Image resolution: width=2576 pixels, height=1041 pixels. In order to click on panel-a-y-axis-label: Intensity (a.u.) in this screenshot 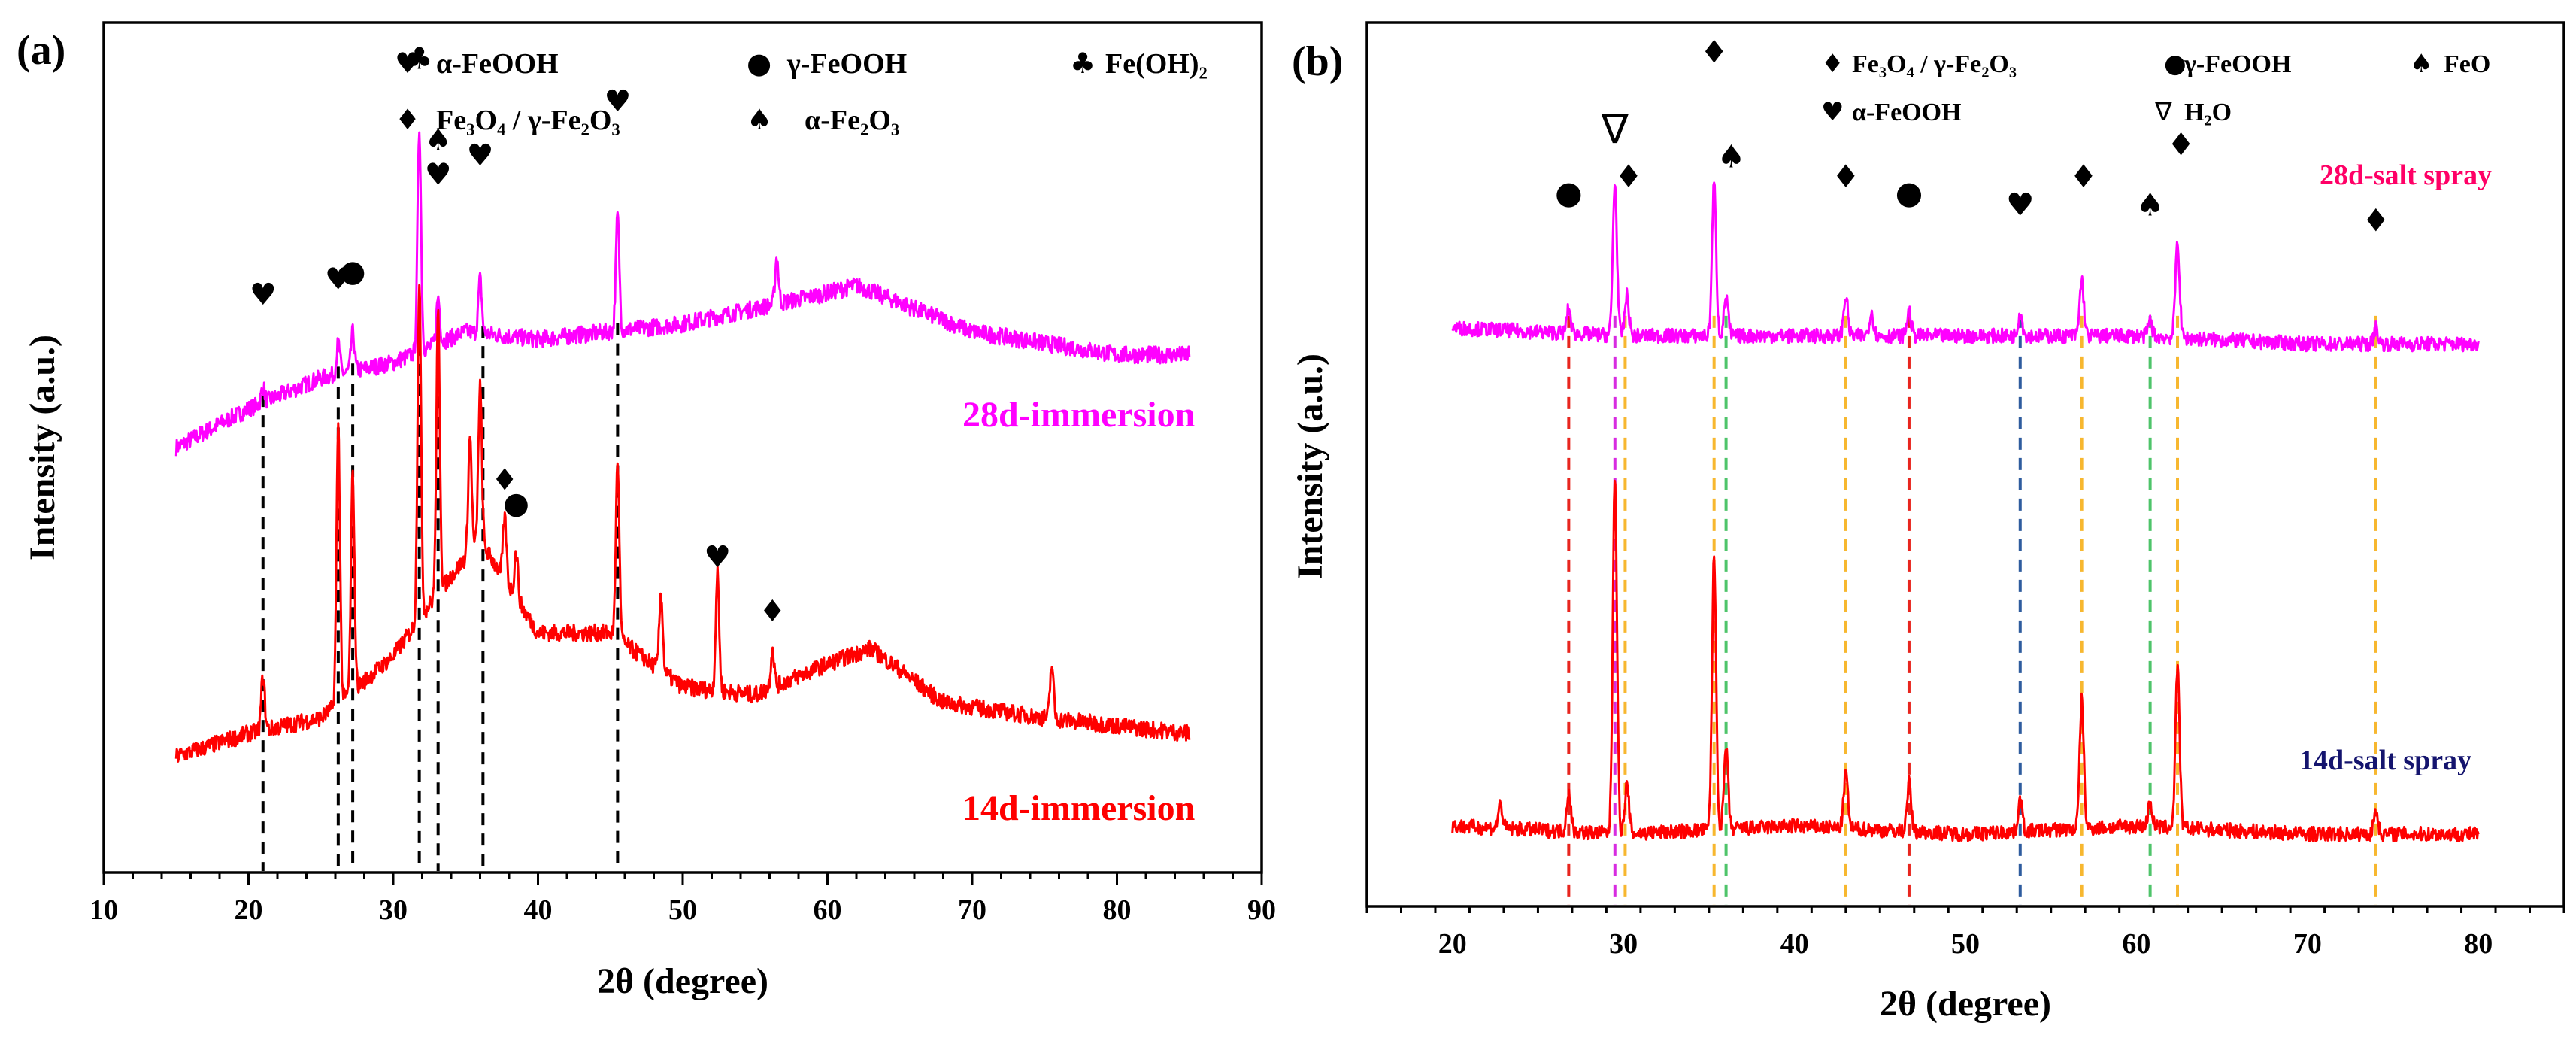, I will do `click(42, 447)`.